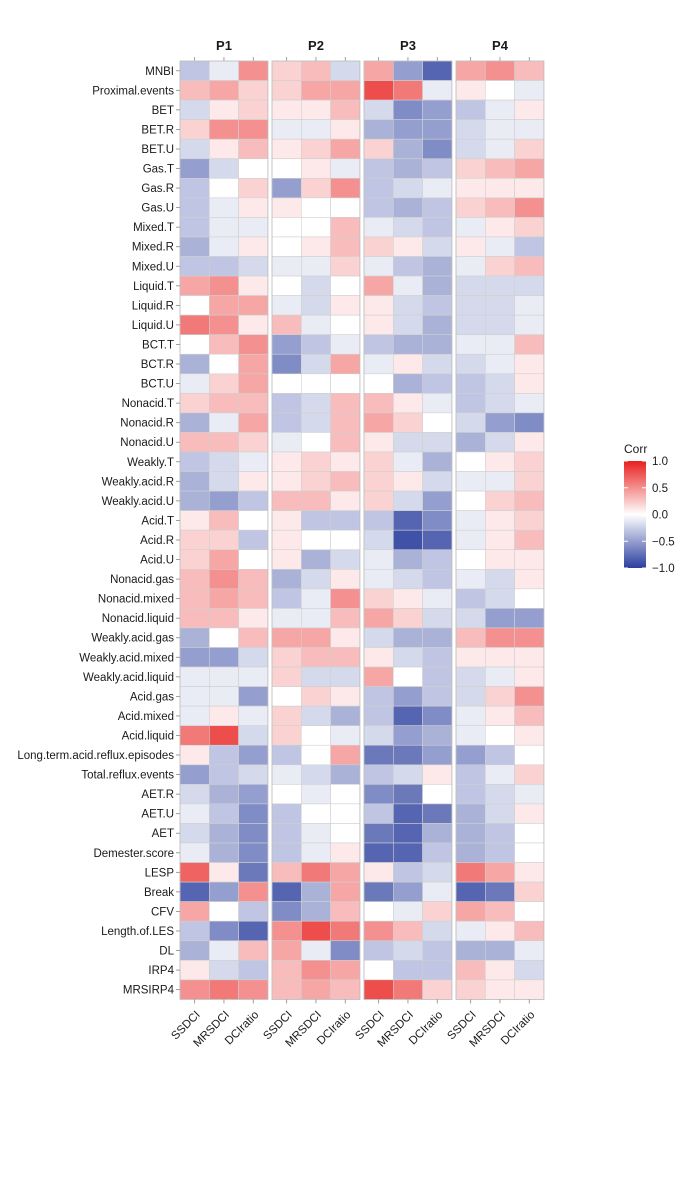  Describe the element at coordinates (649, 508) in the screenshot. I see `color-legend: Corr 1.0 0.5 0.0 −0.5 −1.0` at that location.